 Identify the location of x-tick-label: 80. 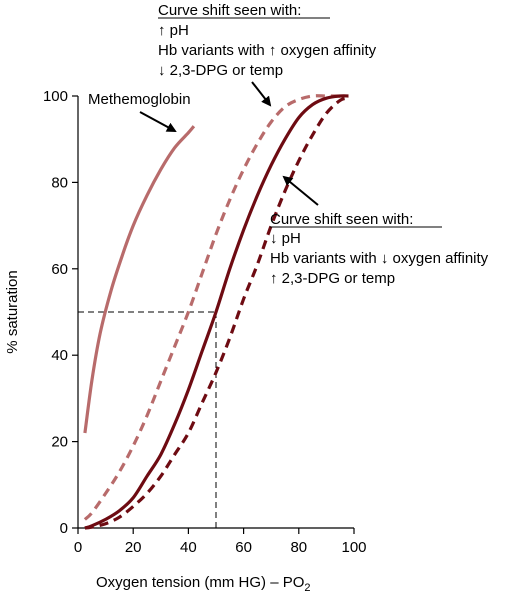
(298, 547).